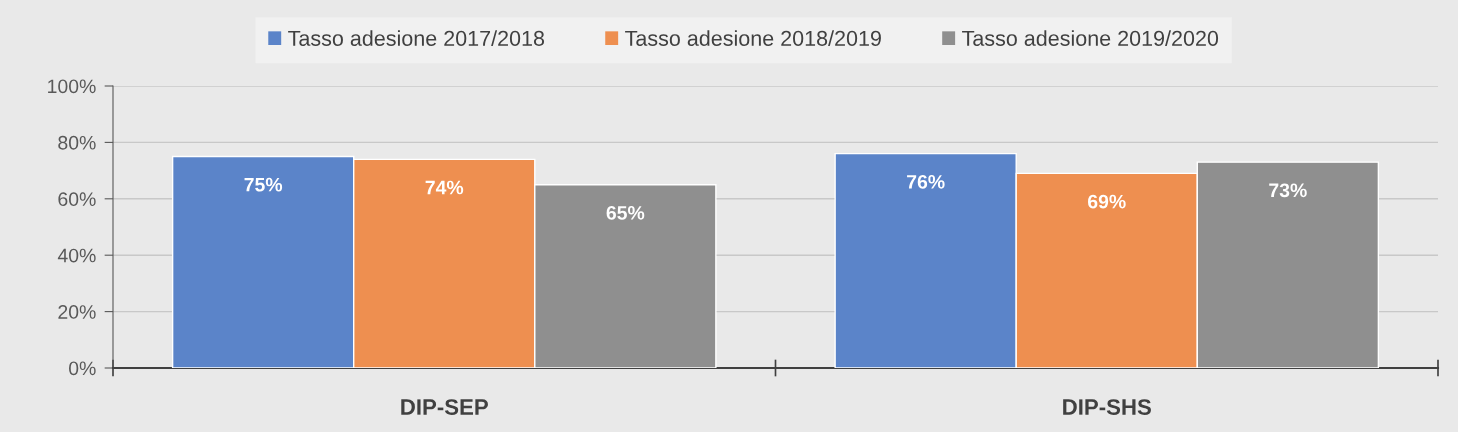 Image resolution: width=1458 pixels, height=432 pixels. What do you see at coordinates (77, 199) in the screenshot?
I see `y-tick-label: 60%` at bounding box center [77, 199].